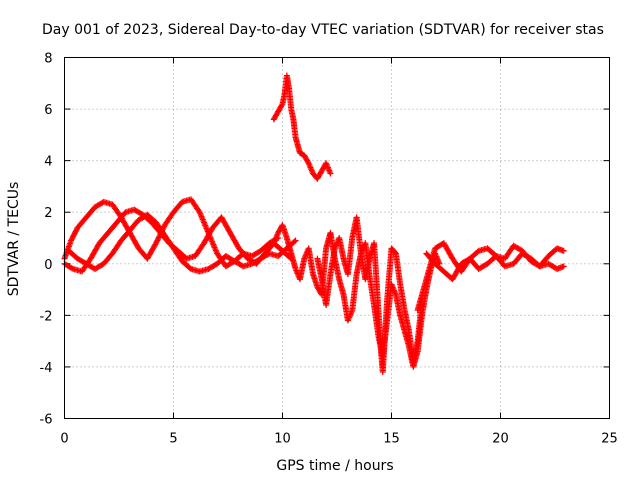  I want to click on y-tick-label: 0, so click(48, 265).